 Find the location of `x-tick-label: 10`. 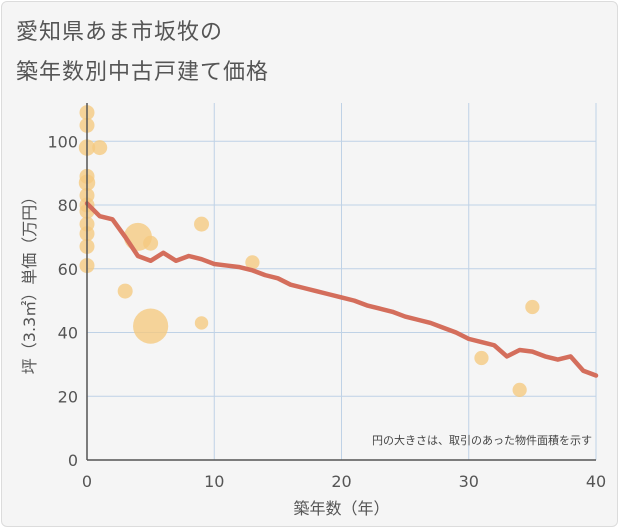

x-tick-label: 10 is located at coordinates (214, 481).